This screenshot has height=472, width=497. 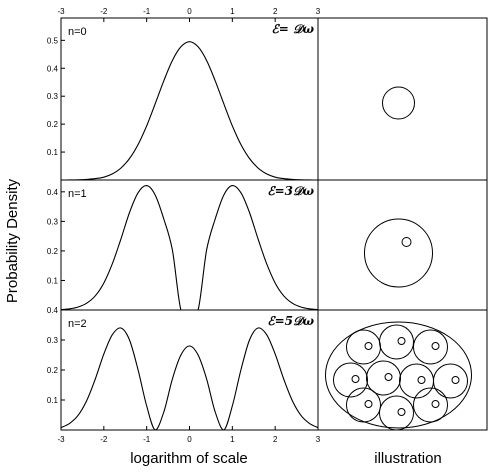 I want to click on bottom-x-tick-label: 1, so click(x=232, y=439).